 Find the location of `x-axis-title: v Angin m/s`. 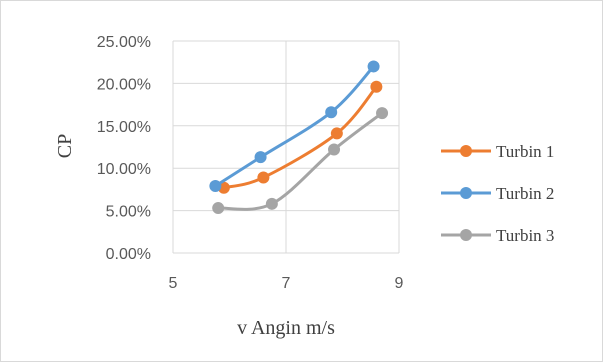

x-axis-title: v Angin m/s is located at coordinates (286, 328).